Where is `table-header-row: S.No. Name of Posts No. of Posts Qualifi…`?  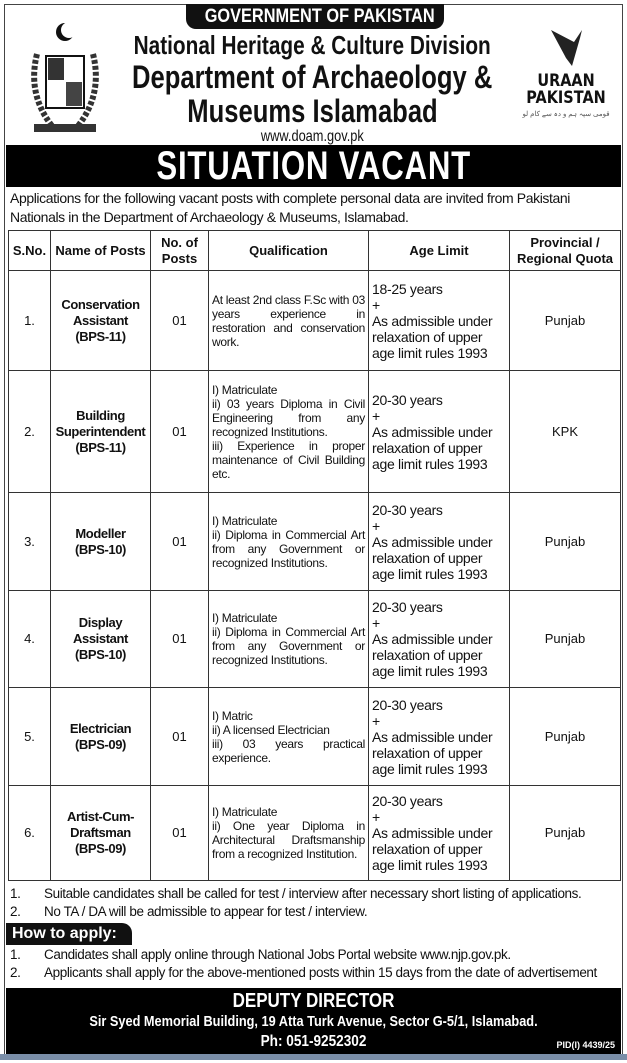 table-header-row: S.No. Name of Posts No. of Posts Qualifi… is located at coordinates (314, 250).